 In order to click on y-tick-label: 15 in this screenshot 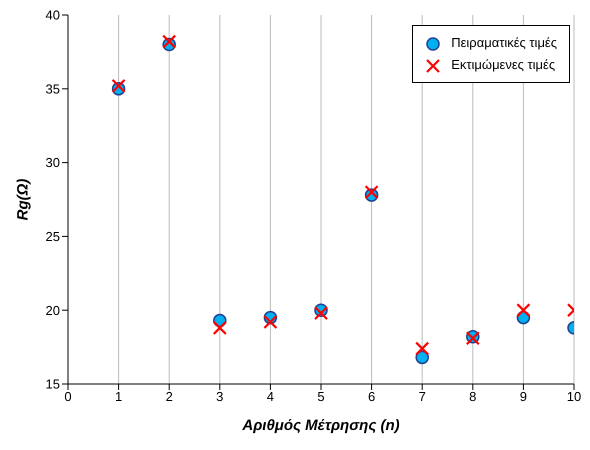, I will do `click(53, 384)`.